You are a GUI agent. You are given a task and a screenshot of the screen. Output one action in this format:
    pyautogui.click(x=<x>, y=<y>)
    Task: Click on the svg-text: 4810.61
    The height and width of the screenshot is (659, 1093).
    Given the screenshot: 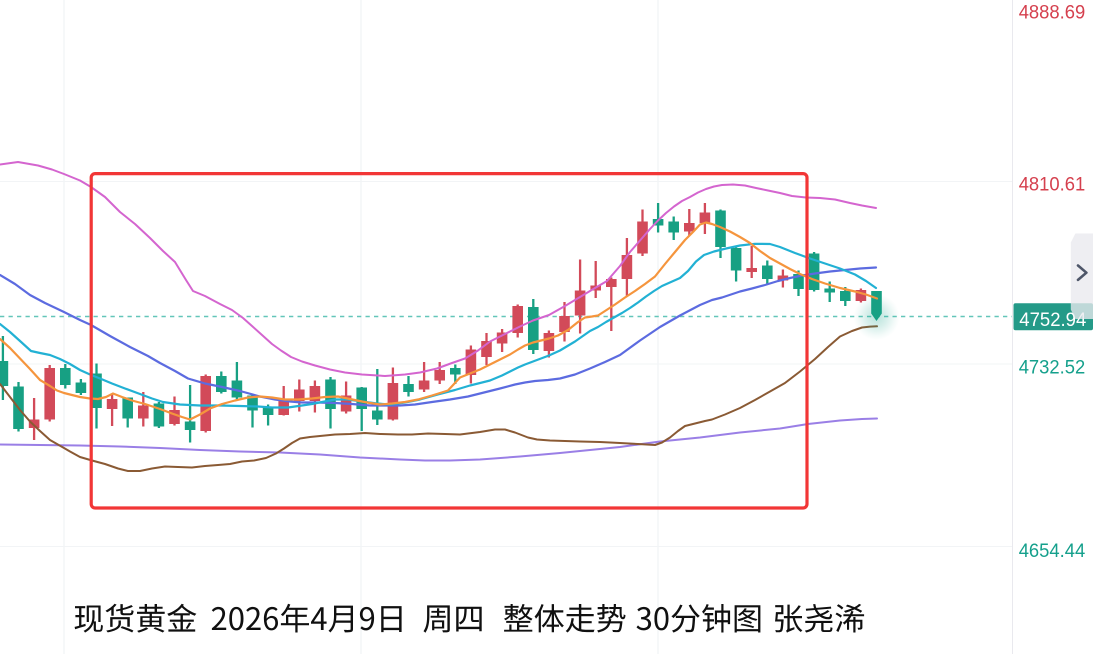 What is the action you would take?
    pyautogui.click(x=1052, y=185)
    